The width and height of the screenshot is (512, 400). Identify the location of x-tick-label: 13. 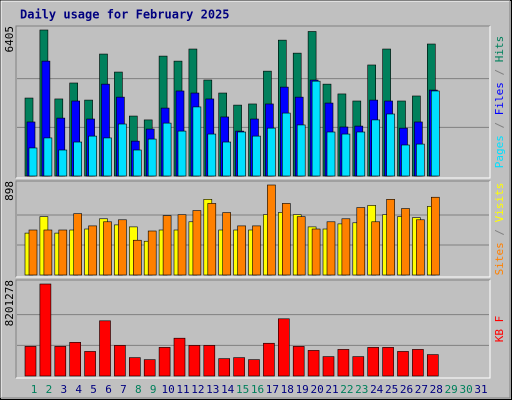
(212, 389).